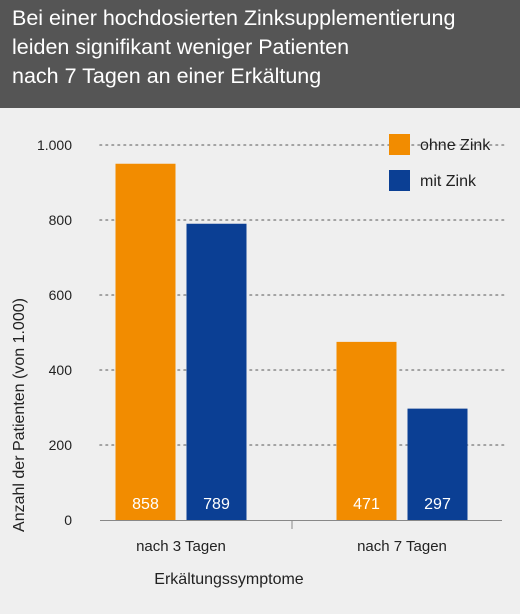 The image size is (520, 614). Describe the element at coordinates (402, 546) in the screenshot. I see `x-tick-label: nach 7 Tagen` at that location.